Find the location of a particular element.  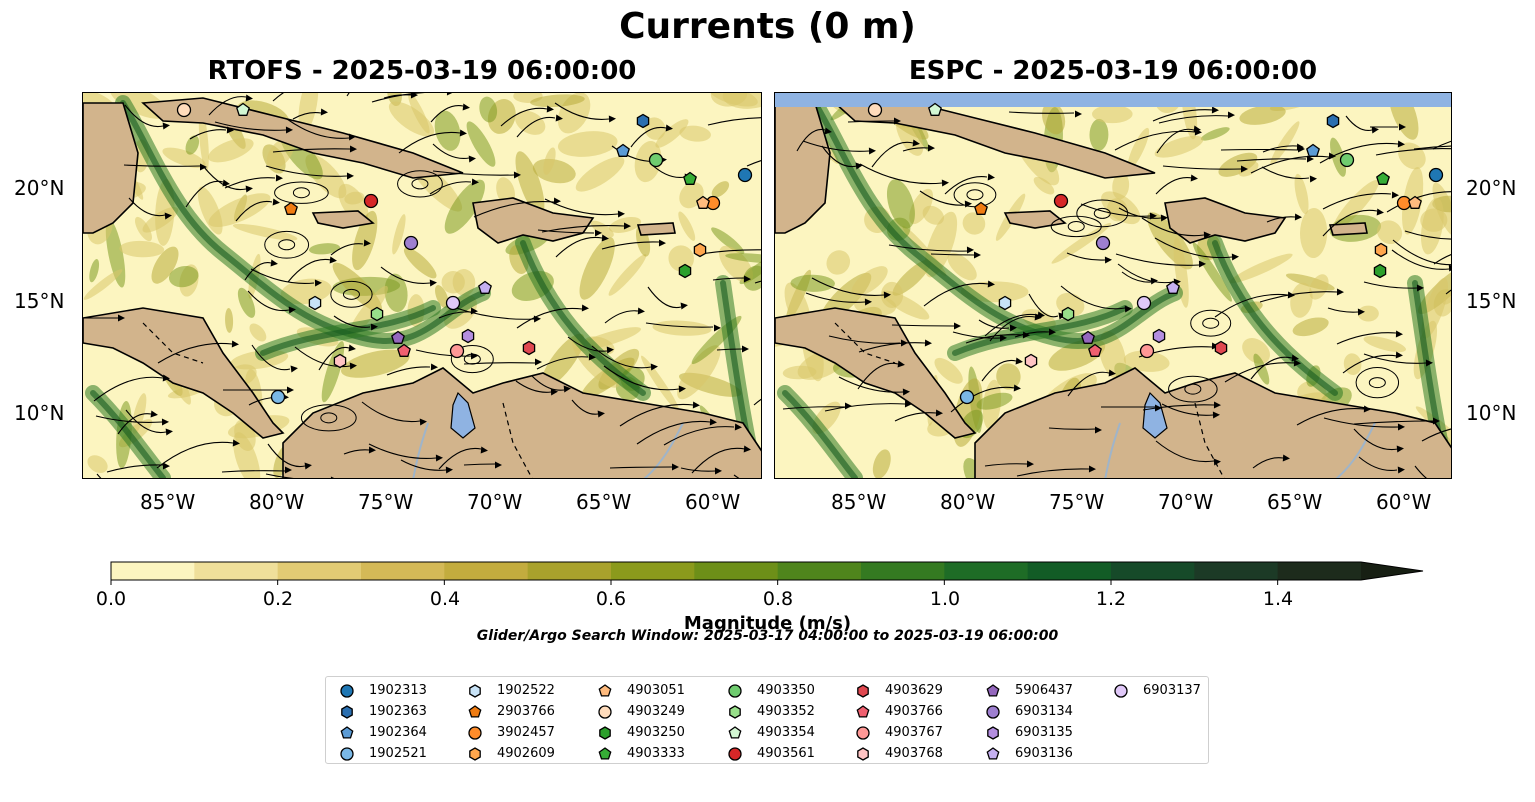

figure-title: Currents (0 m) is located at coordinates (767, 26).